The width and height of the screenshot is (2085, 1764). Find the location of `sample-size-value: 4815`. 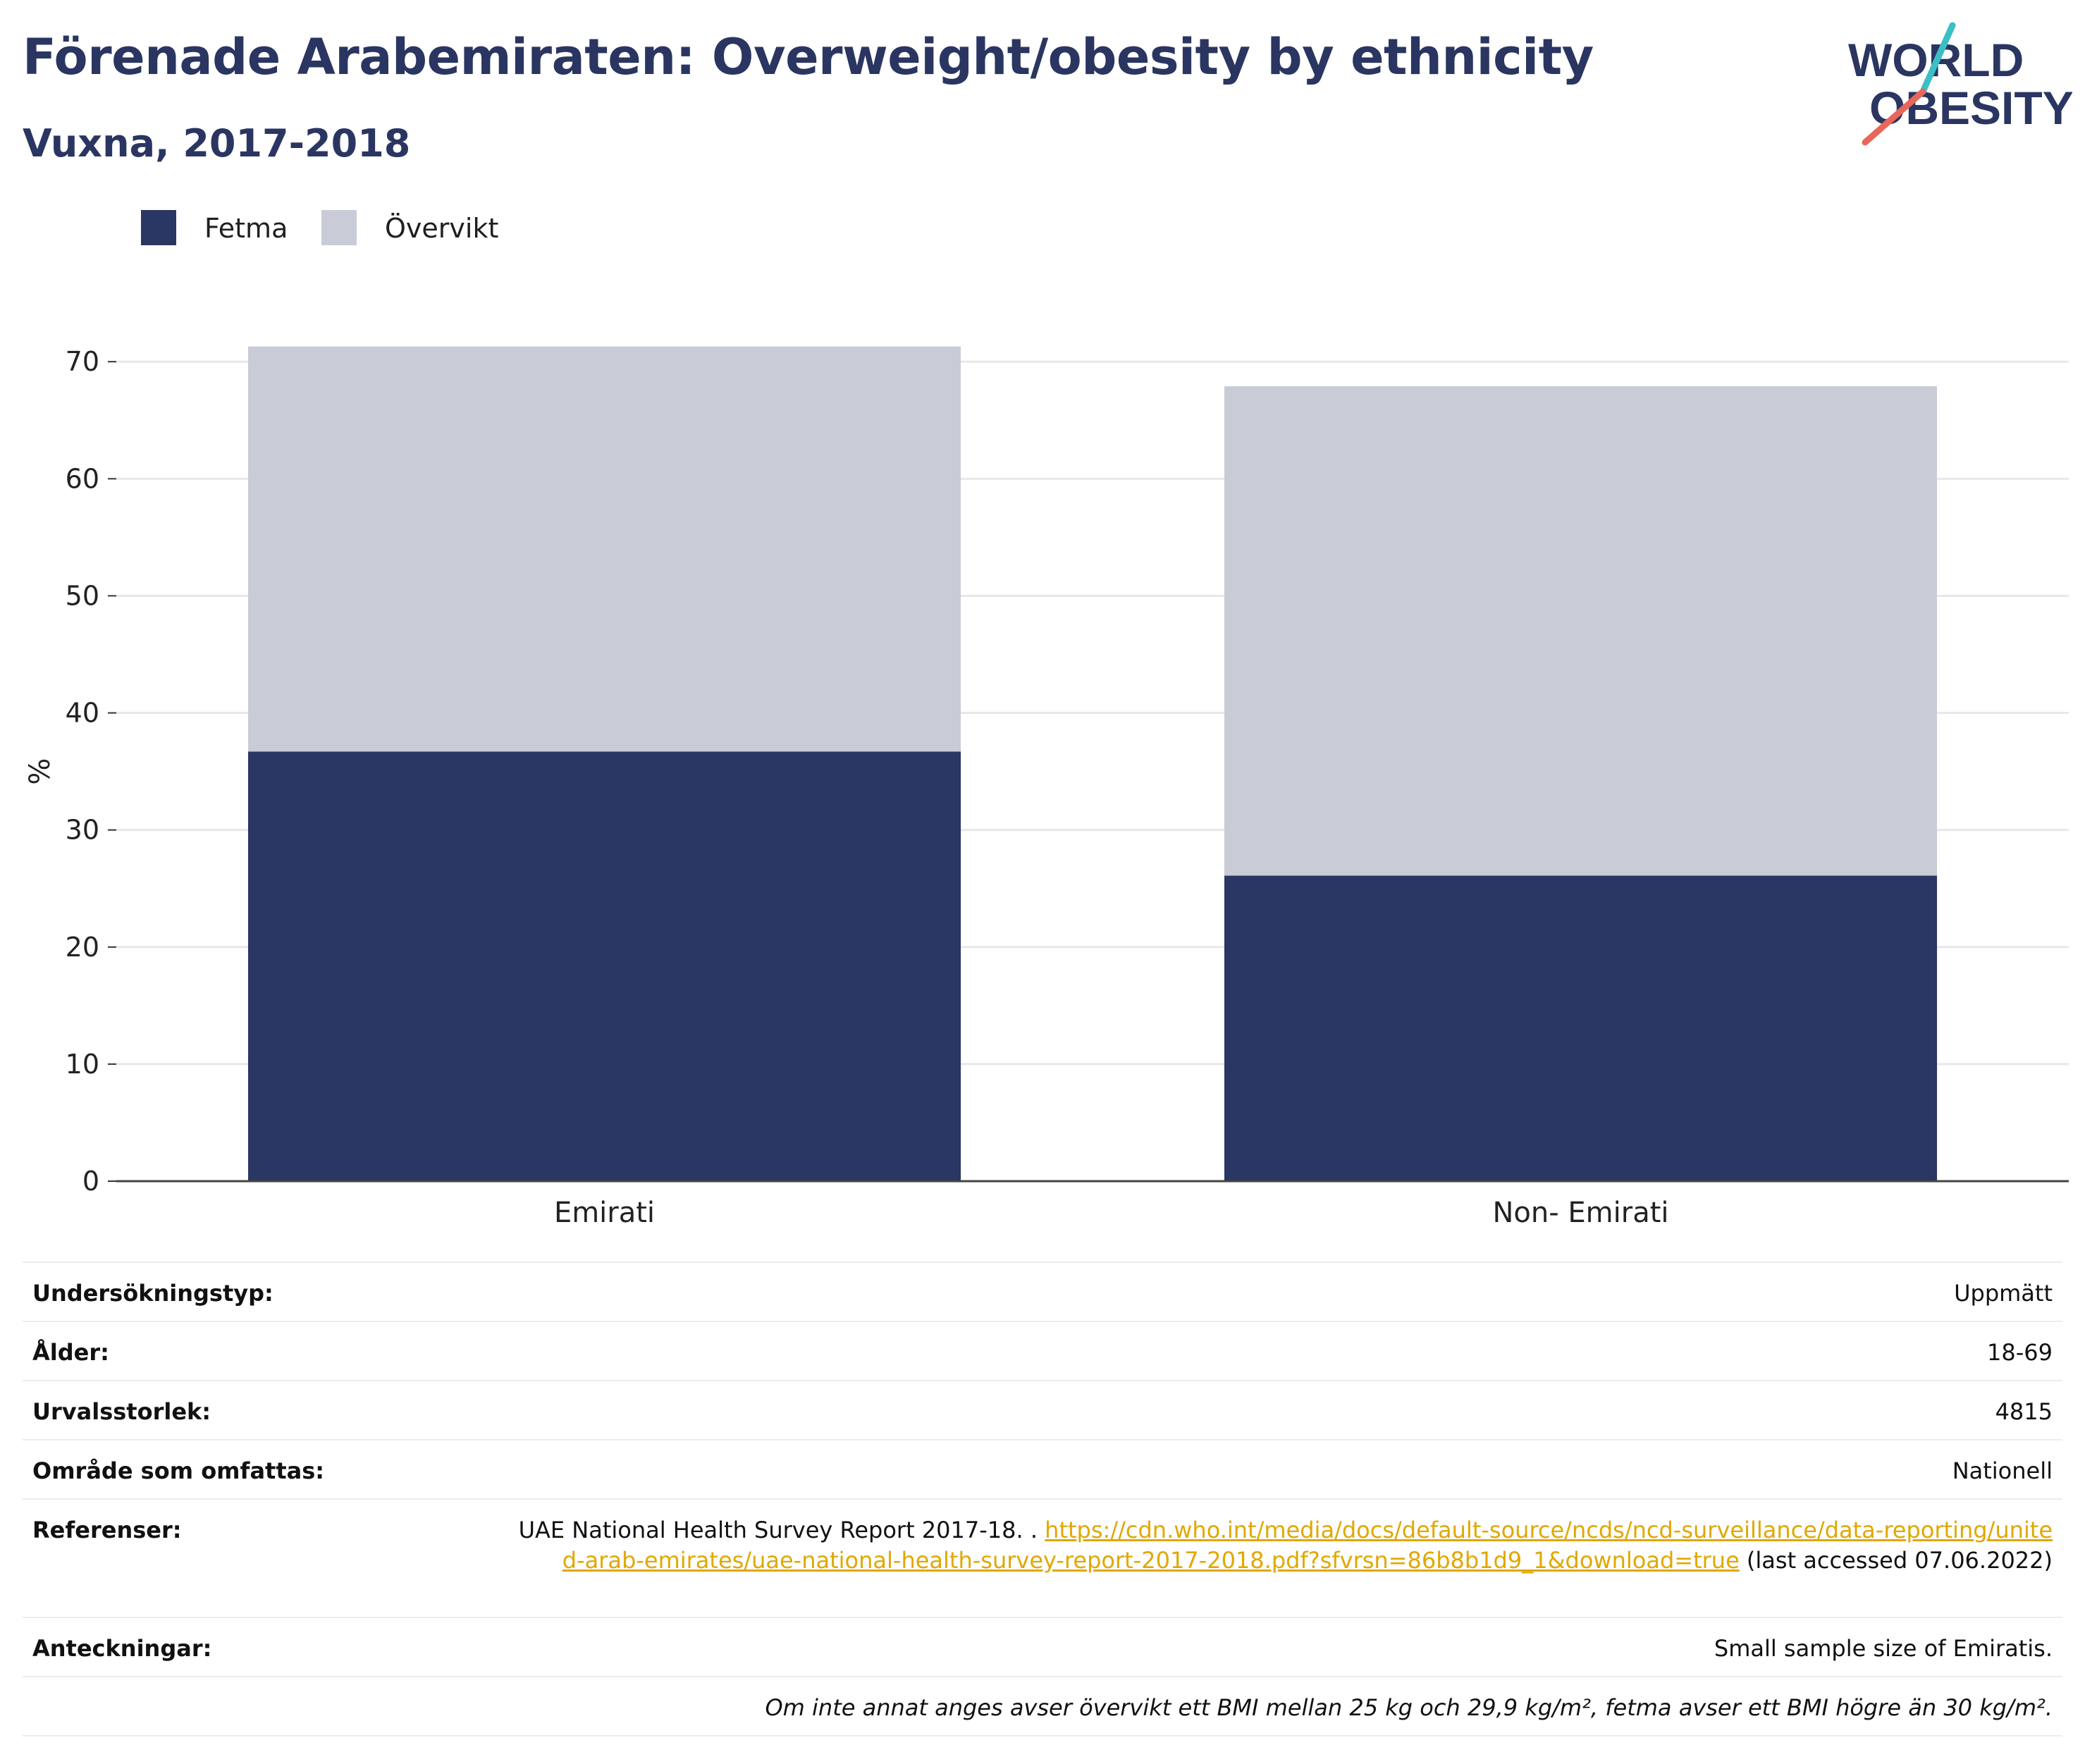

sample-size-value: 4815 is located at coordinates (2024, 1411).